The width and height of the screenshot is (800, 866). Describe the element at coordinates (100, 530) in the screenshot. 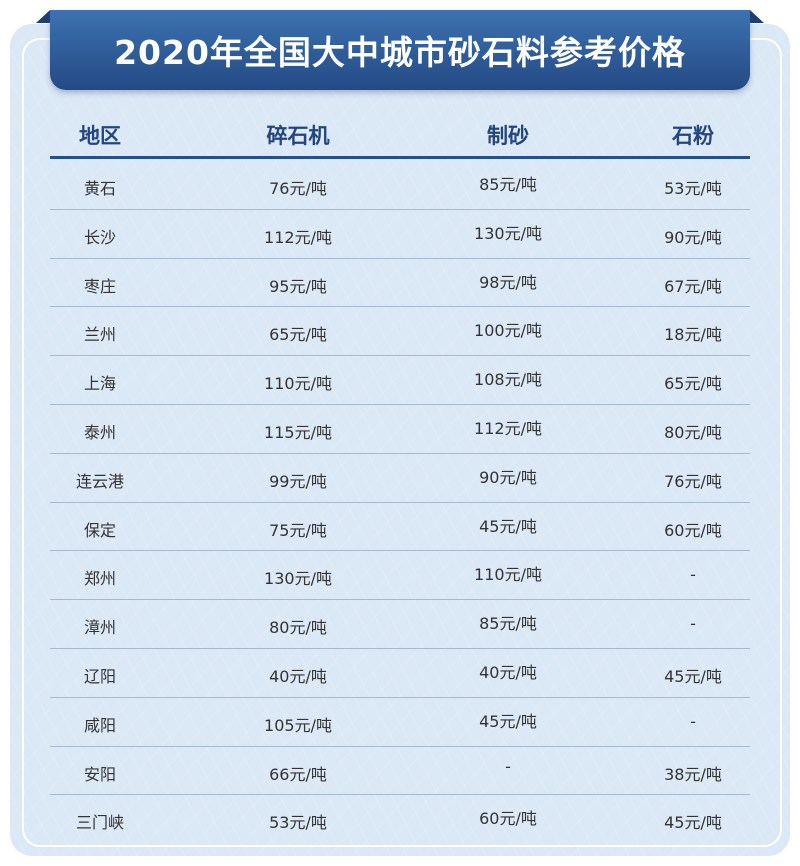

I see `region-cell: 保定` at that location.